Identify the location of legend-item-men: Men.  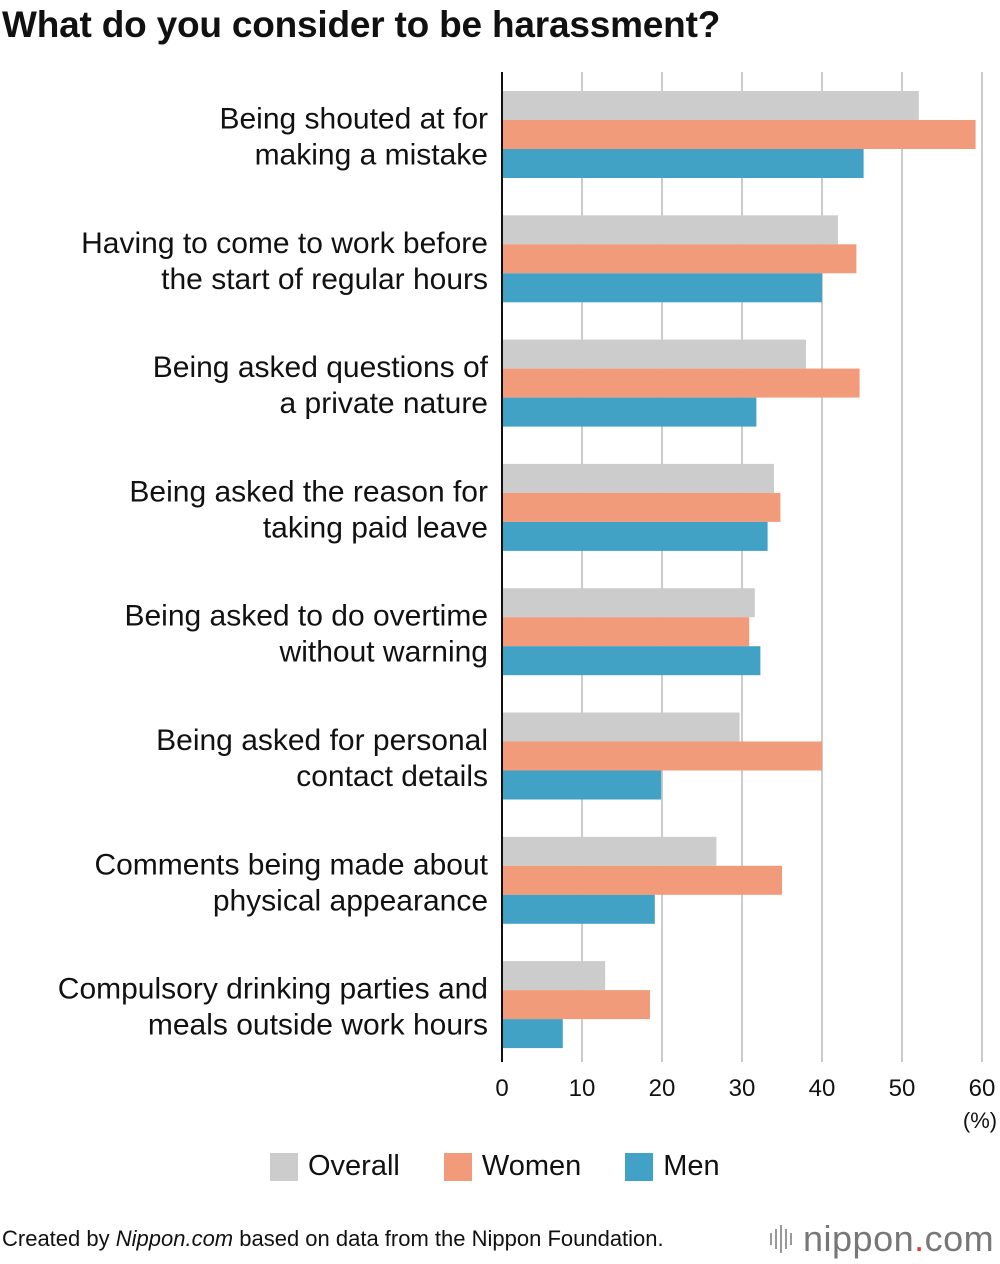
(672, 1166).